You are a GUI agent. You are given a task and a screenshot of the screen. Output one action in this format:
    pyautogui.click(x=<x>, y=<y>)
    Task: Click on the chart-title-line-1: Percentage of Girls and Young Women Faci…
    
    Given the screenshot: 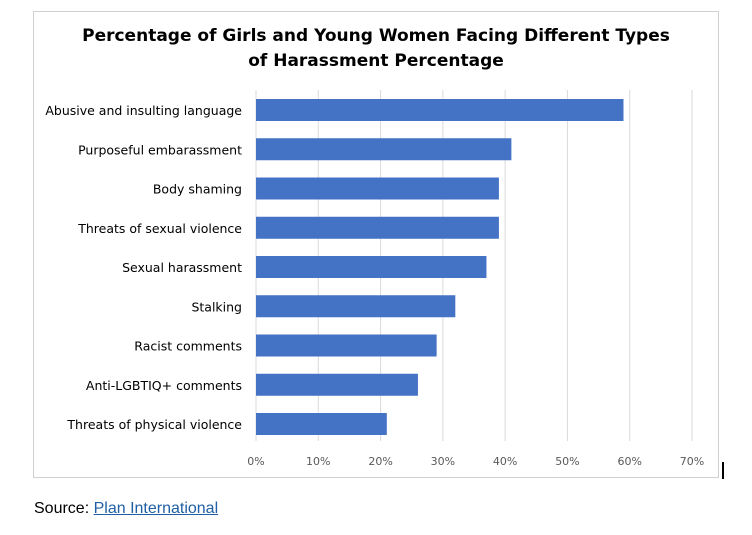 What is the action you would take?
    pyautogui.click(x=376, y=36)
    